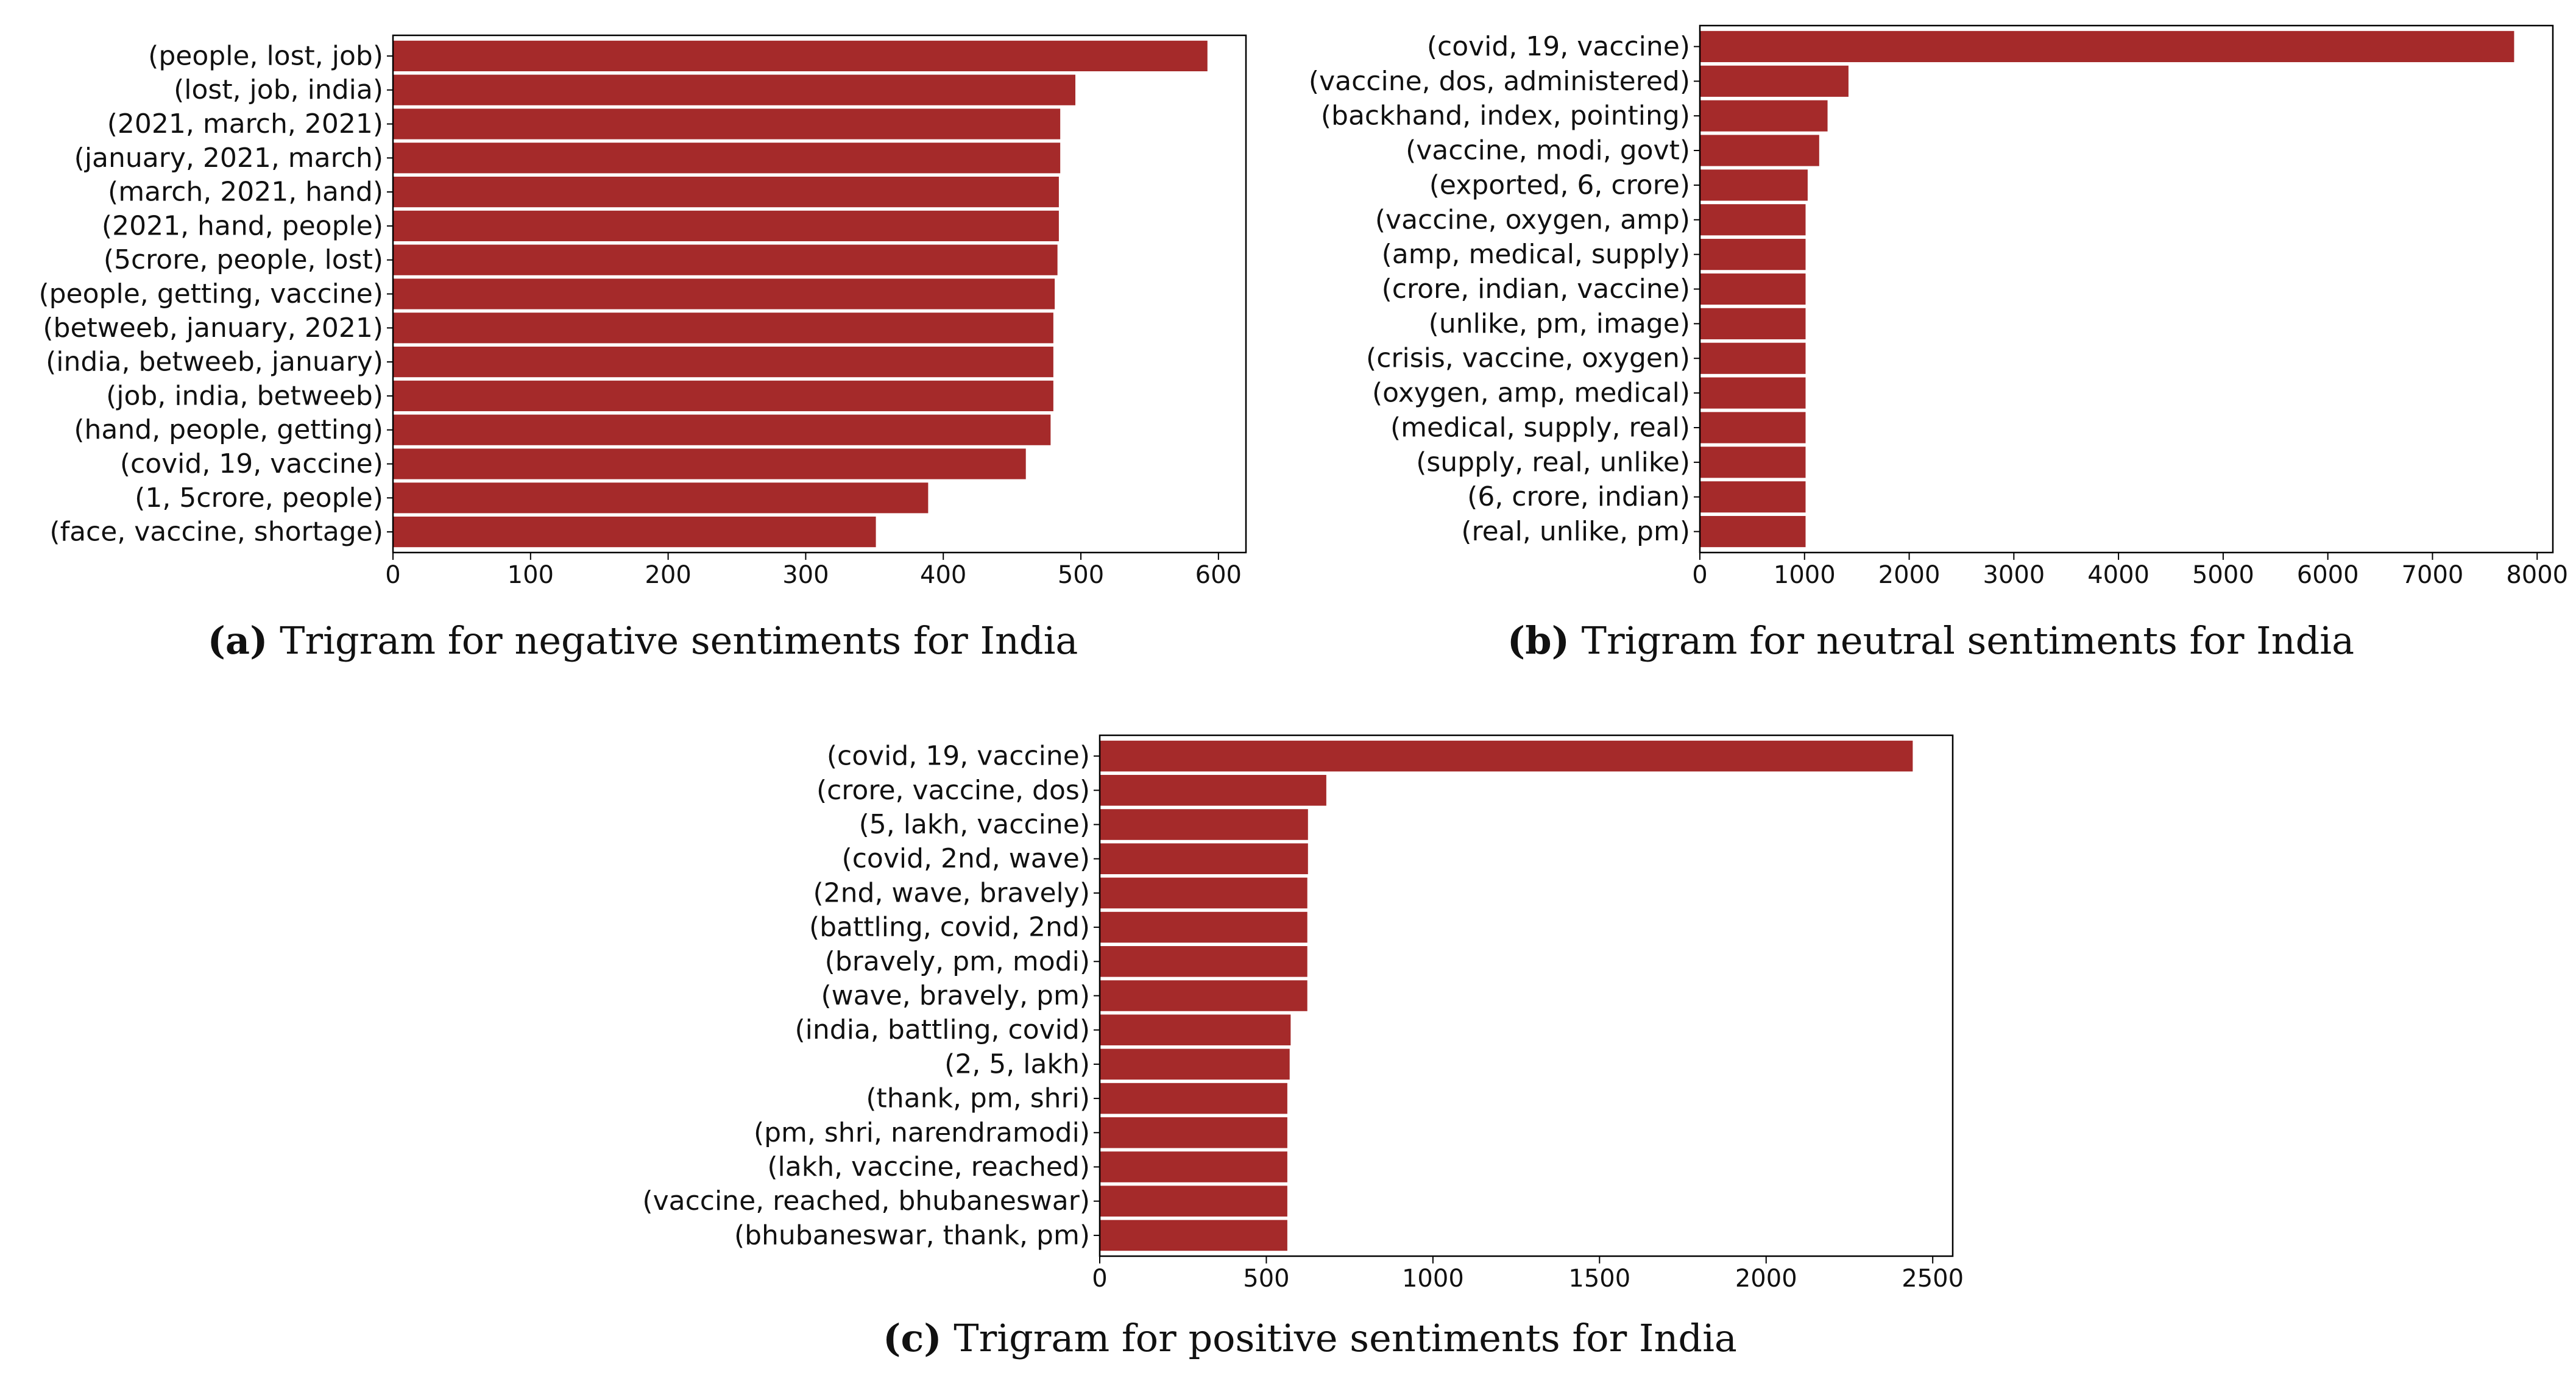 This screenshot has height=1392, width=2576. Describe the element at coordinates (912, 1338) in the screenshot. I see `caption-letter-c: (c)` at that location.